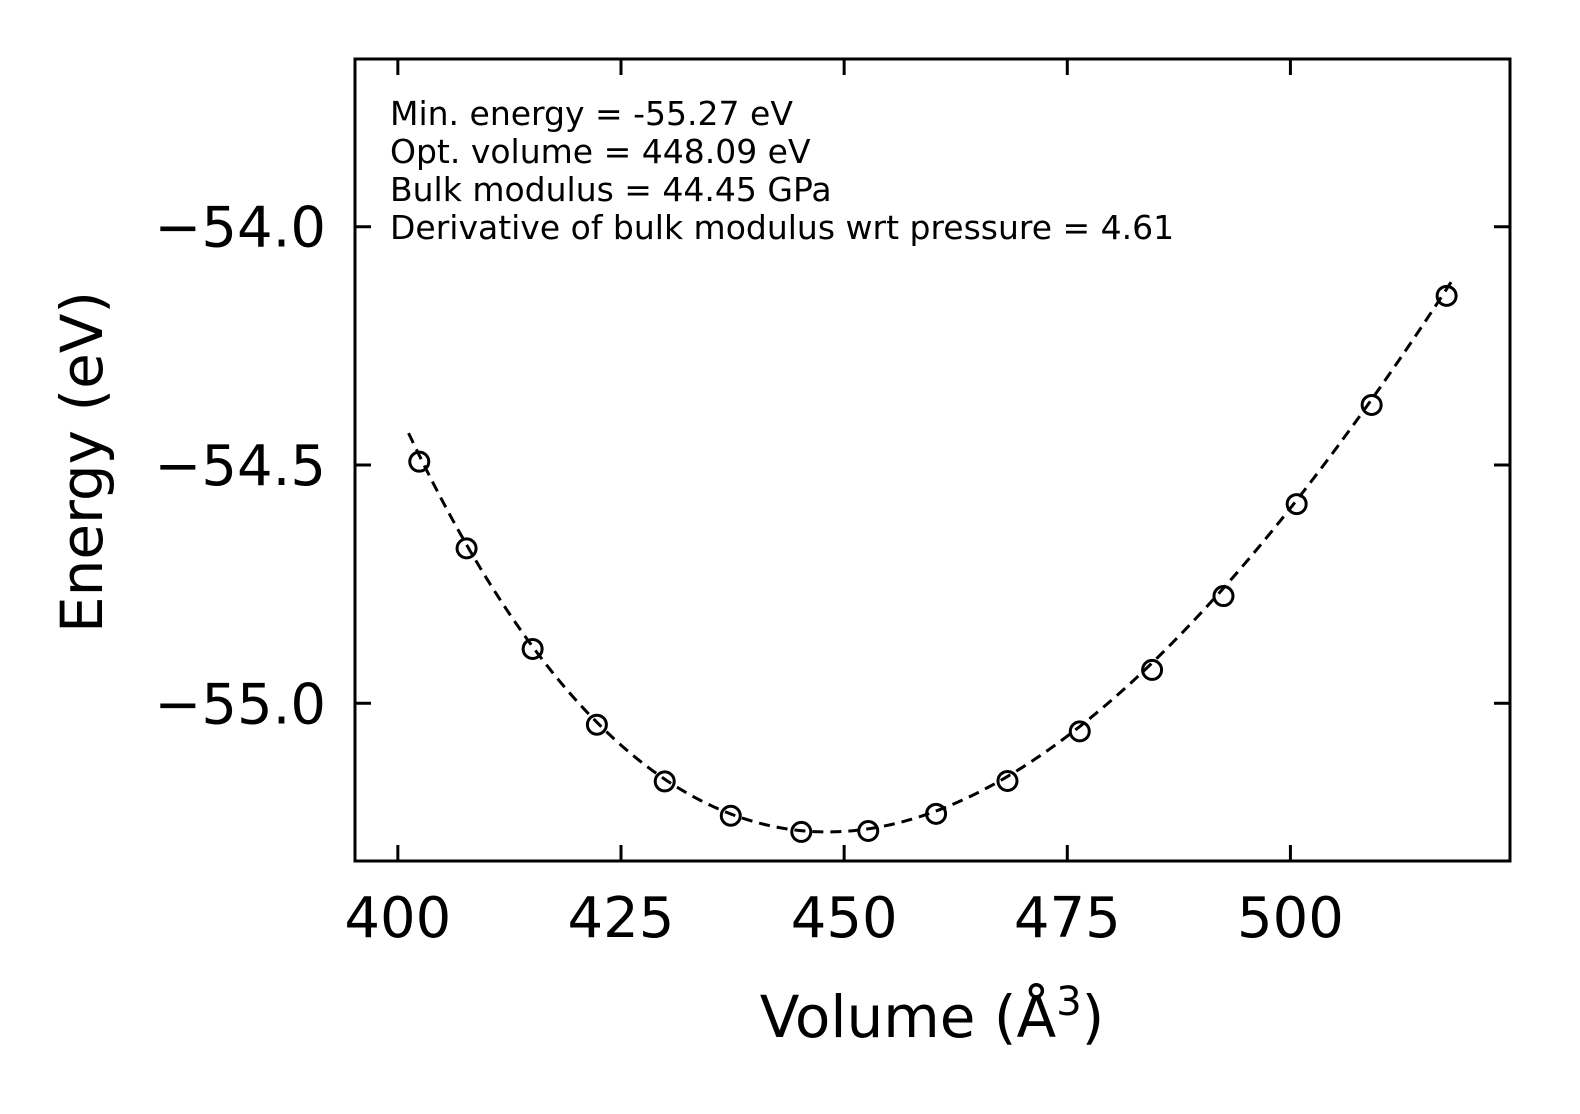 The height and width of the screenshot is (1114, 1580). Describe the element at coordinates (600, 151) in the screenshot. I see `annotation-opt-volume: Opt. volume = 448.09 eV` at that location.